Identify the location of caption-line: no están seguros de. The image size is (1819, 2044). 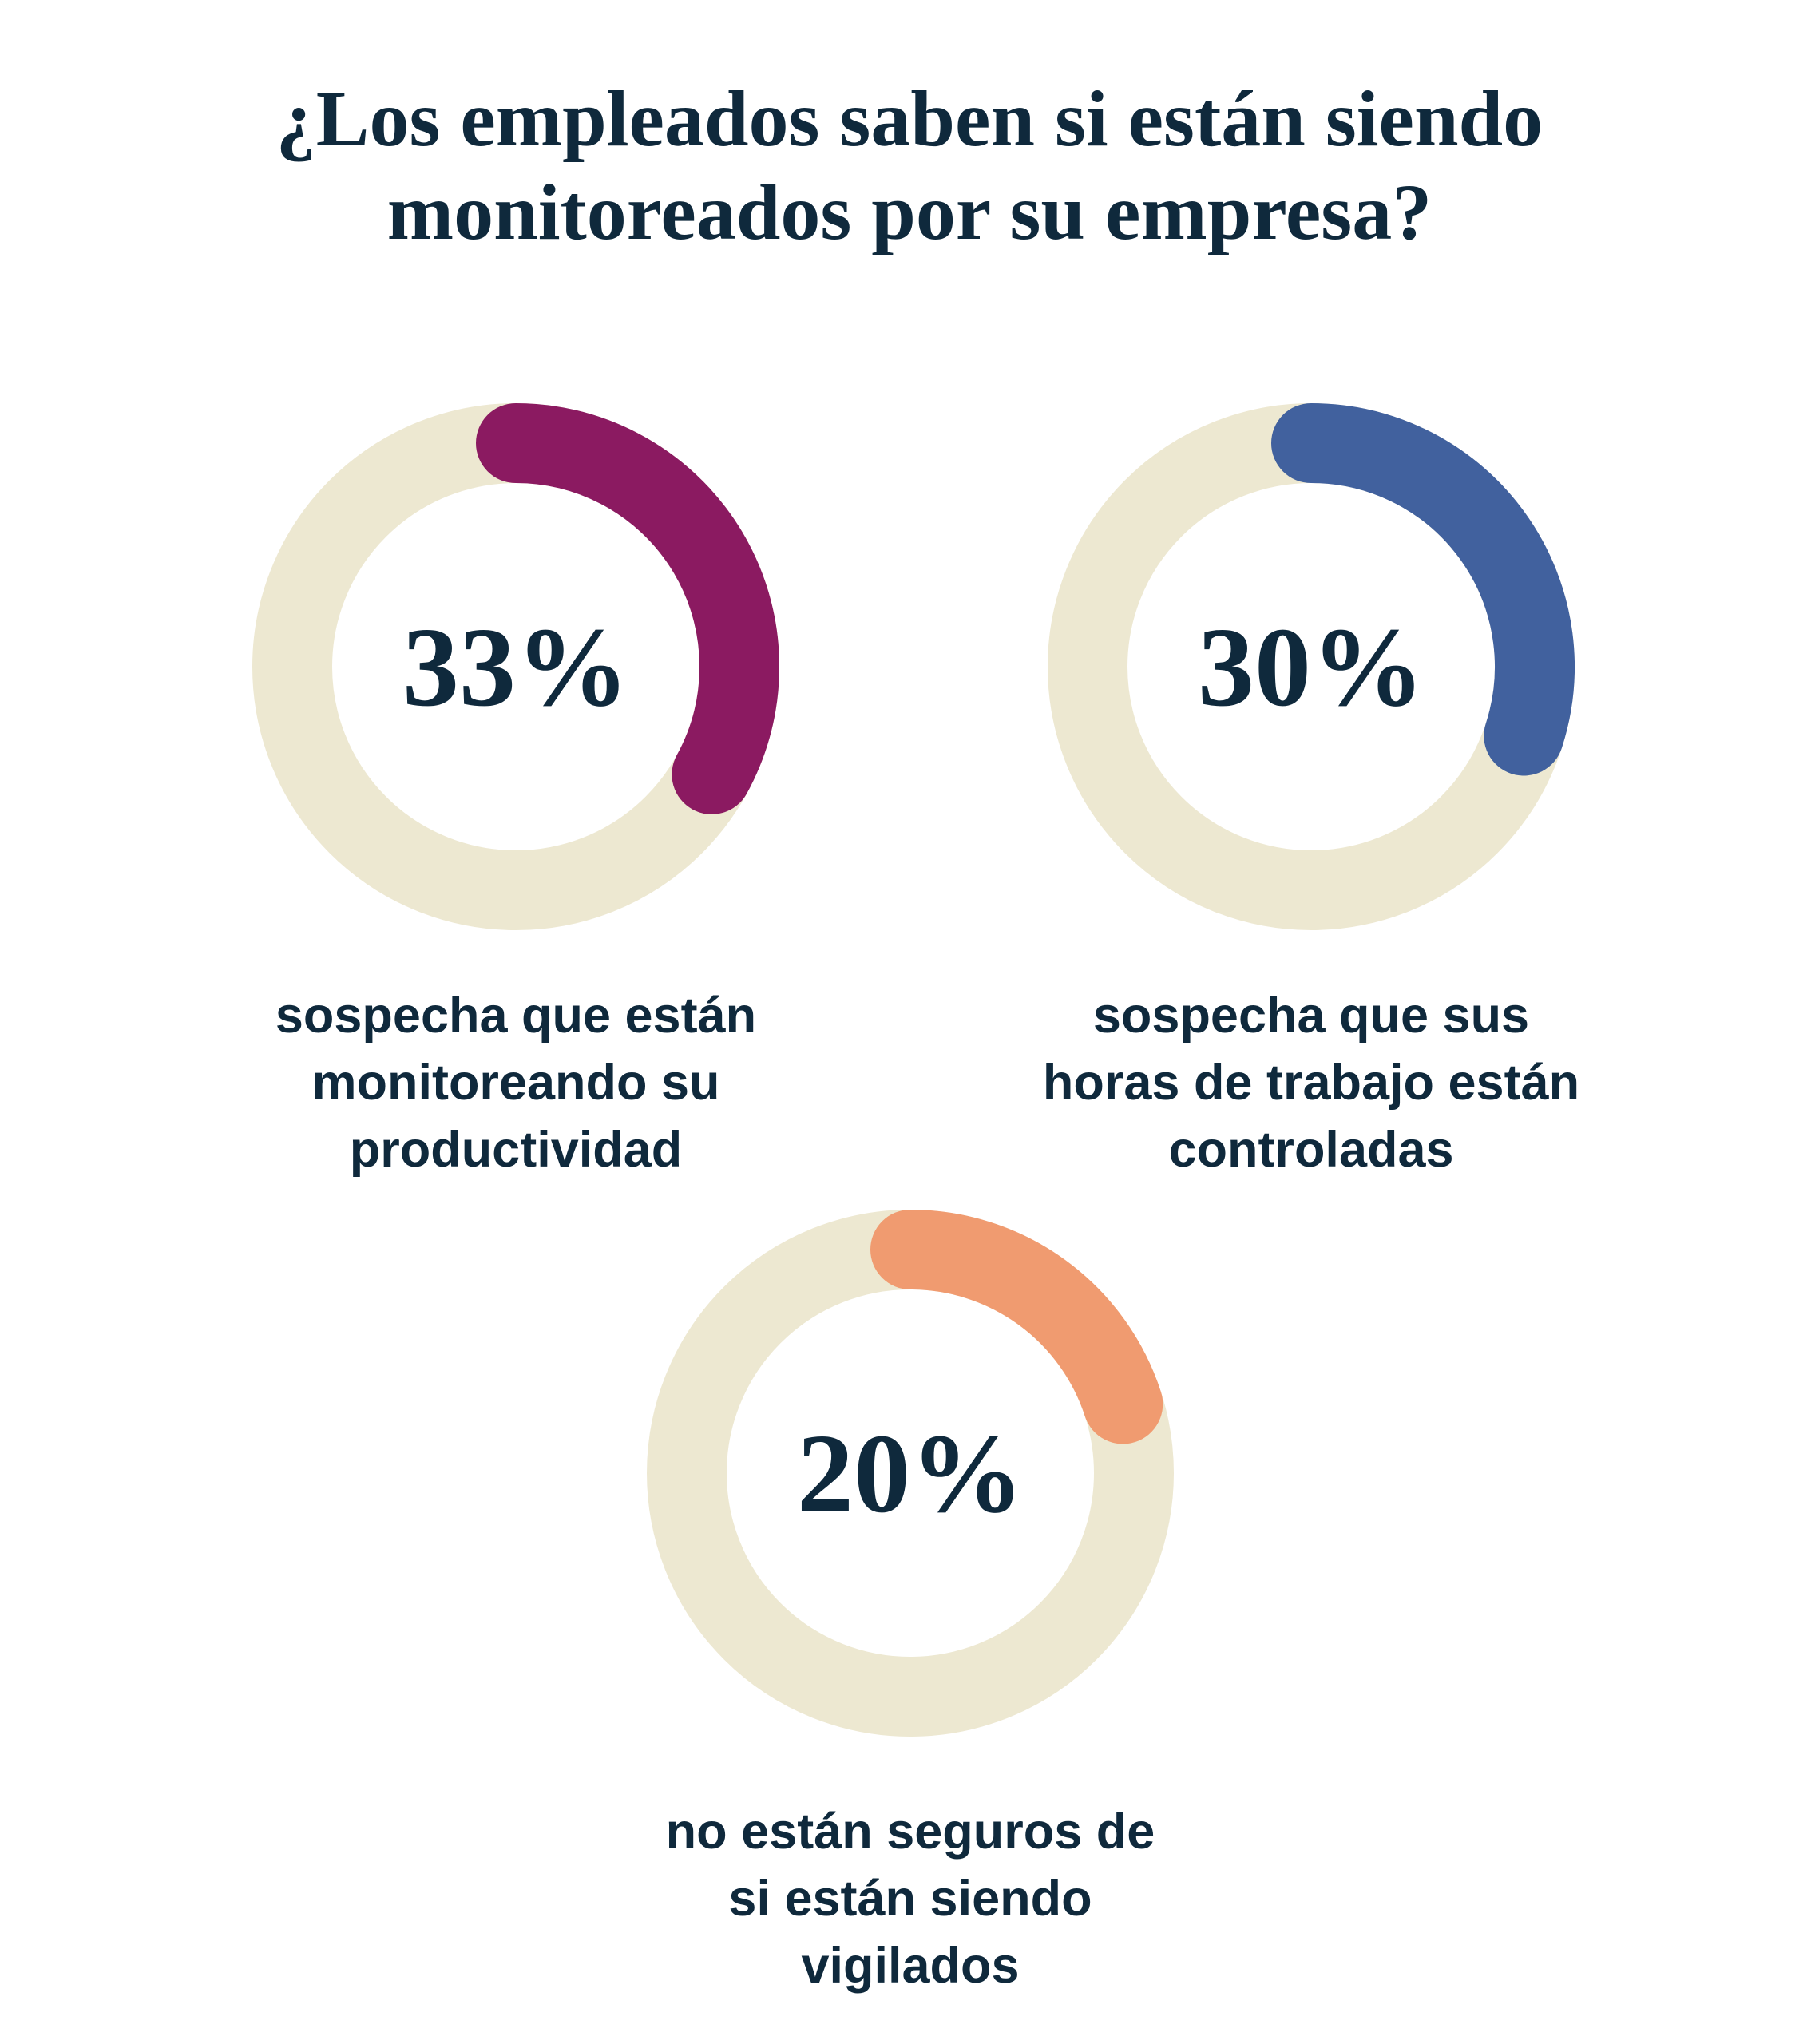
(910, 1832).